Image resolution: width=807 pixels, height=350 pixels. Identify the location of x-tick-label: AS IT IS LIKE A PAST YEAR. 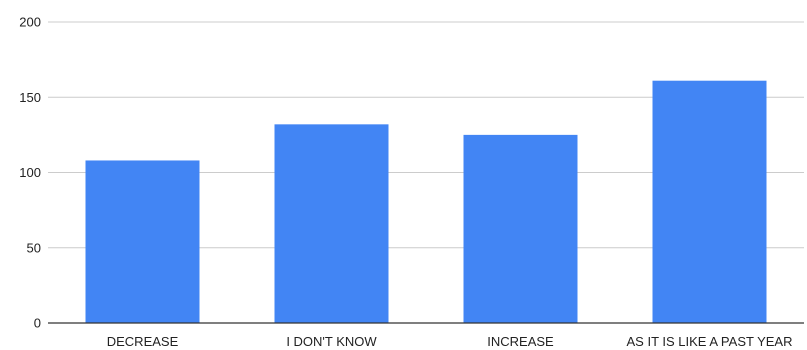
(710, 341).